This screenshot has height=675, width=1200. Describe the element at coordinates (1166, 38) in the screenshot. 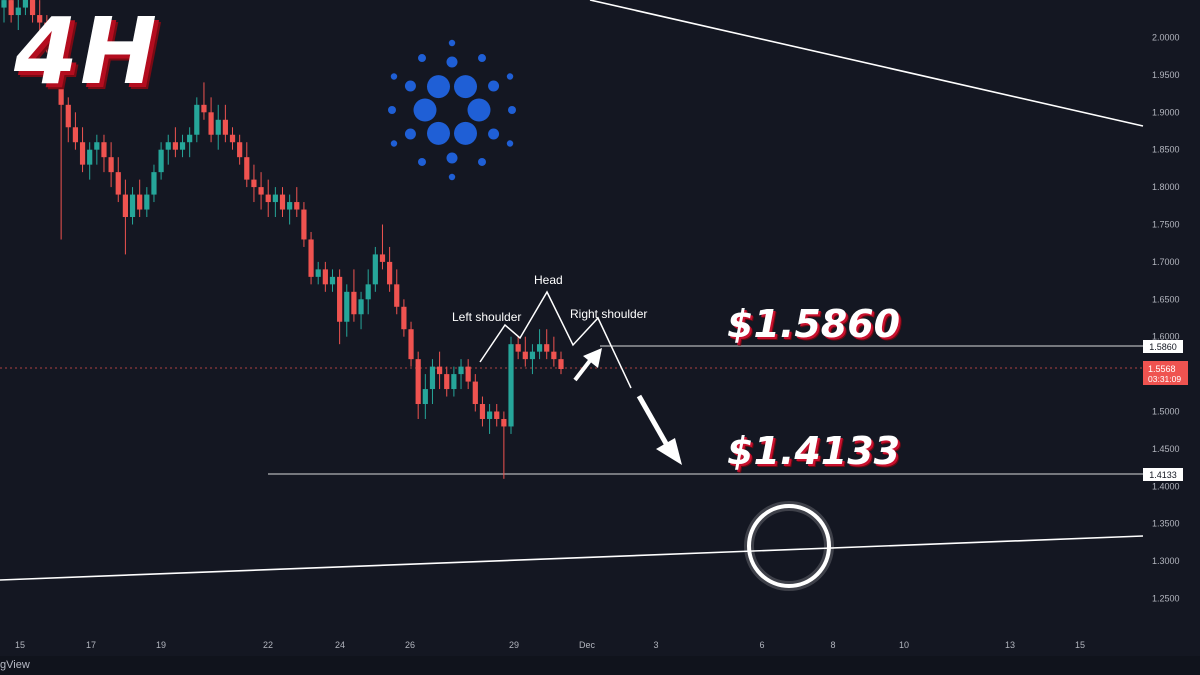

I see `price-tick-label: 2.0000` at that location.